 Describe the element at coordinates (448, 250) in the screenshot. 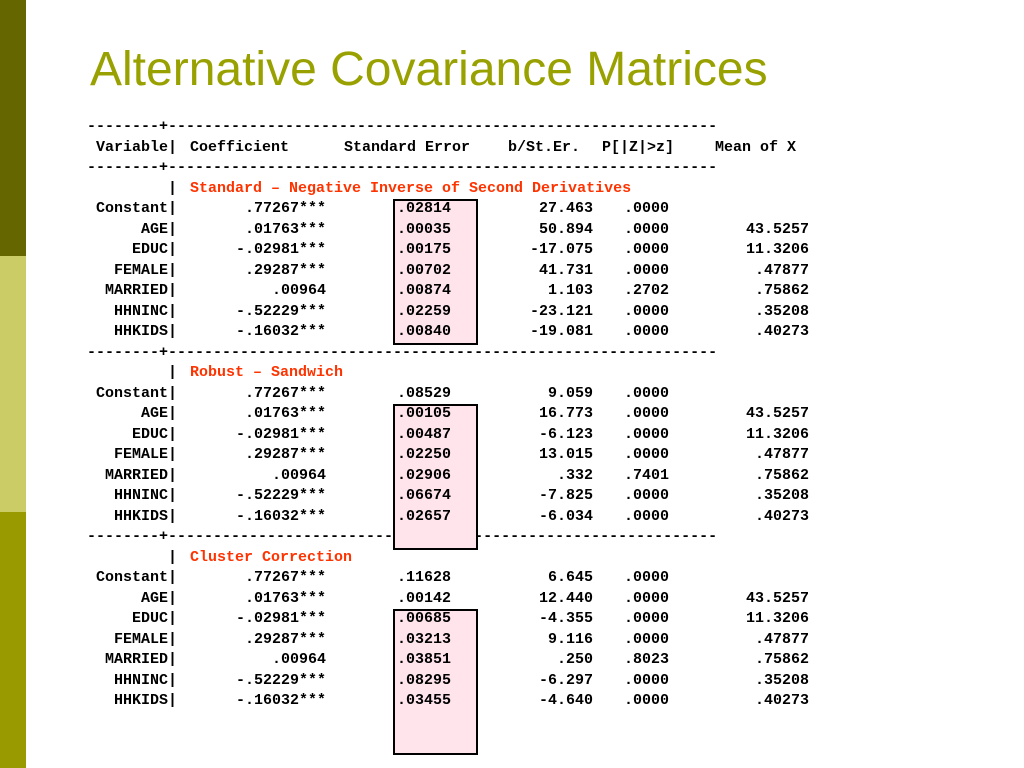

I see `table-row: EDUC| -.02981*** .00175 -17.075 .0000 11.3206` at that location.